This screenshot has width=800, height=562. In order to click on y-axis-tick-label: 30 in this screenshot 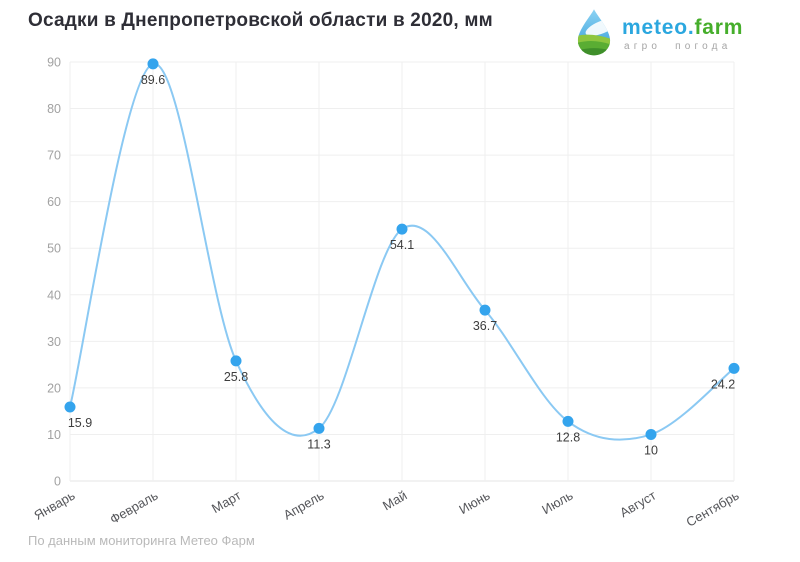, I will do `click(54, 342)`.